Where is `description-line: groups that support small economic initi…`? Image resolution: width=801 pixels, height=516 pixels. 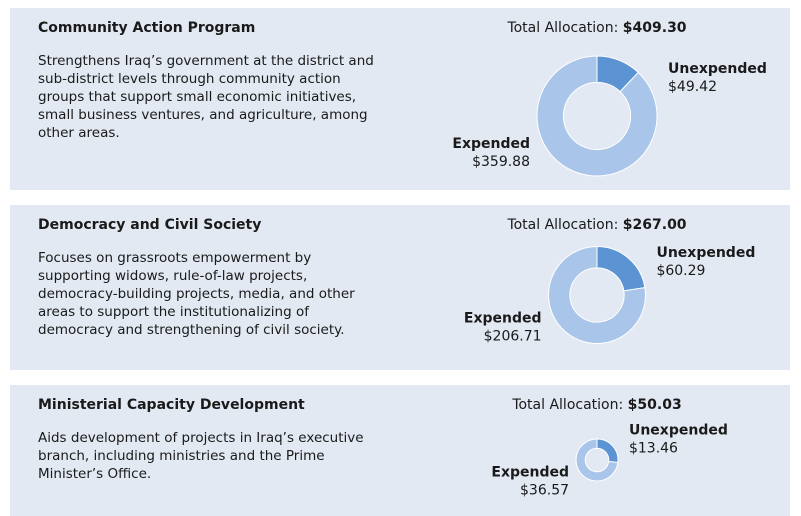 description-line: groups that support small economic initi… is located at coordinates (197, 97).